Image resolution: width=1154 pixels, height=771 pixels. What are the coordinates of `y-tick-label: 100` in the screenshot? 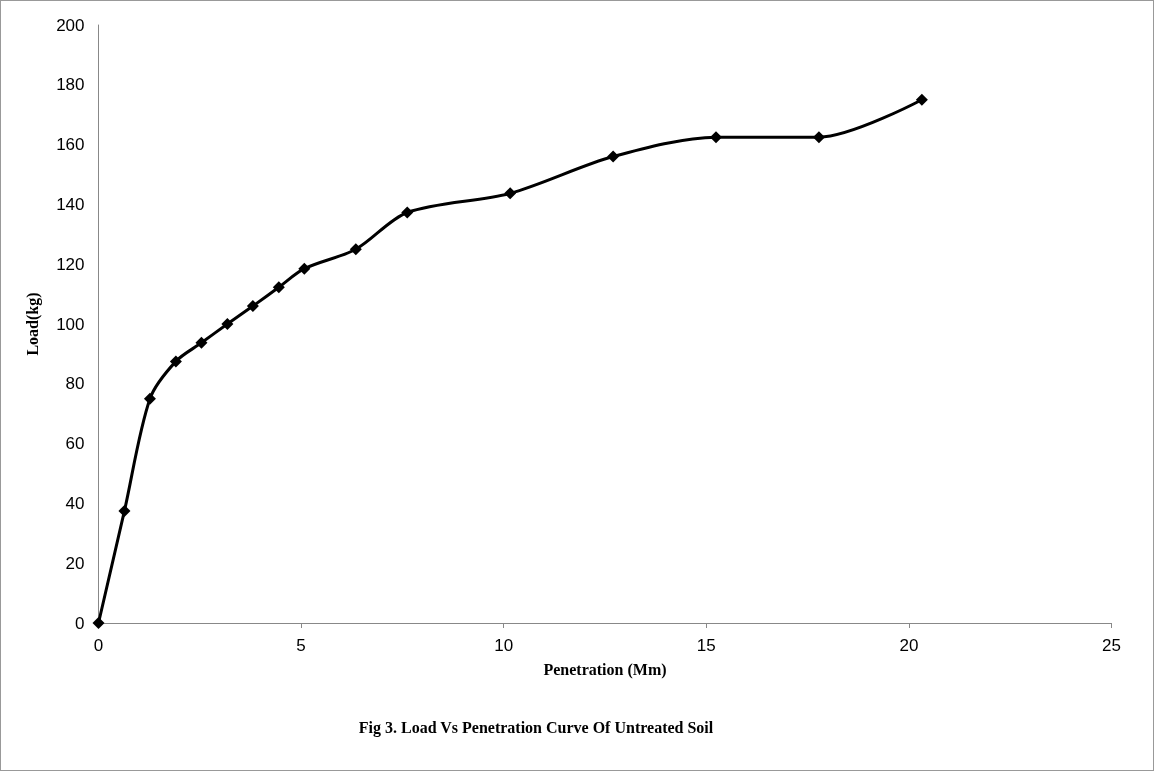 It's located at (70, 324).